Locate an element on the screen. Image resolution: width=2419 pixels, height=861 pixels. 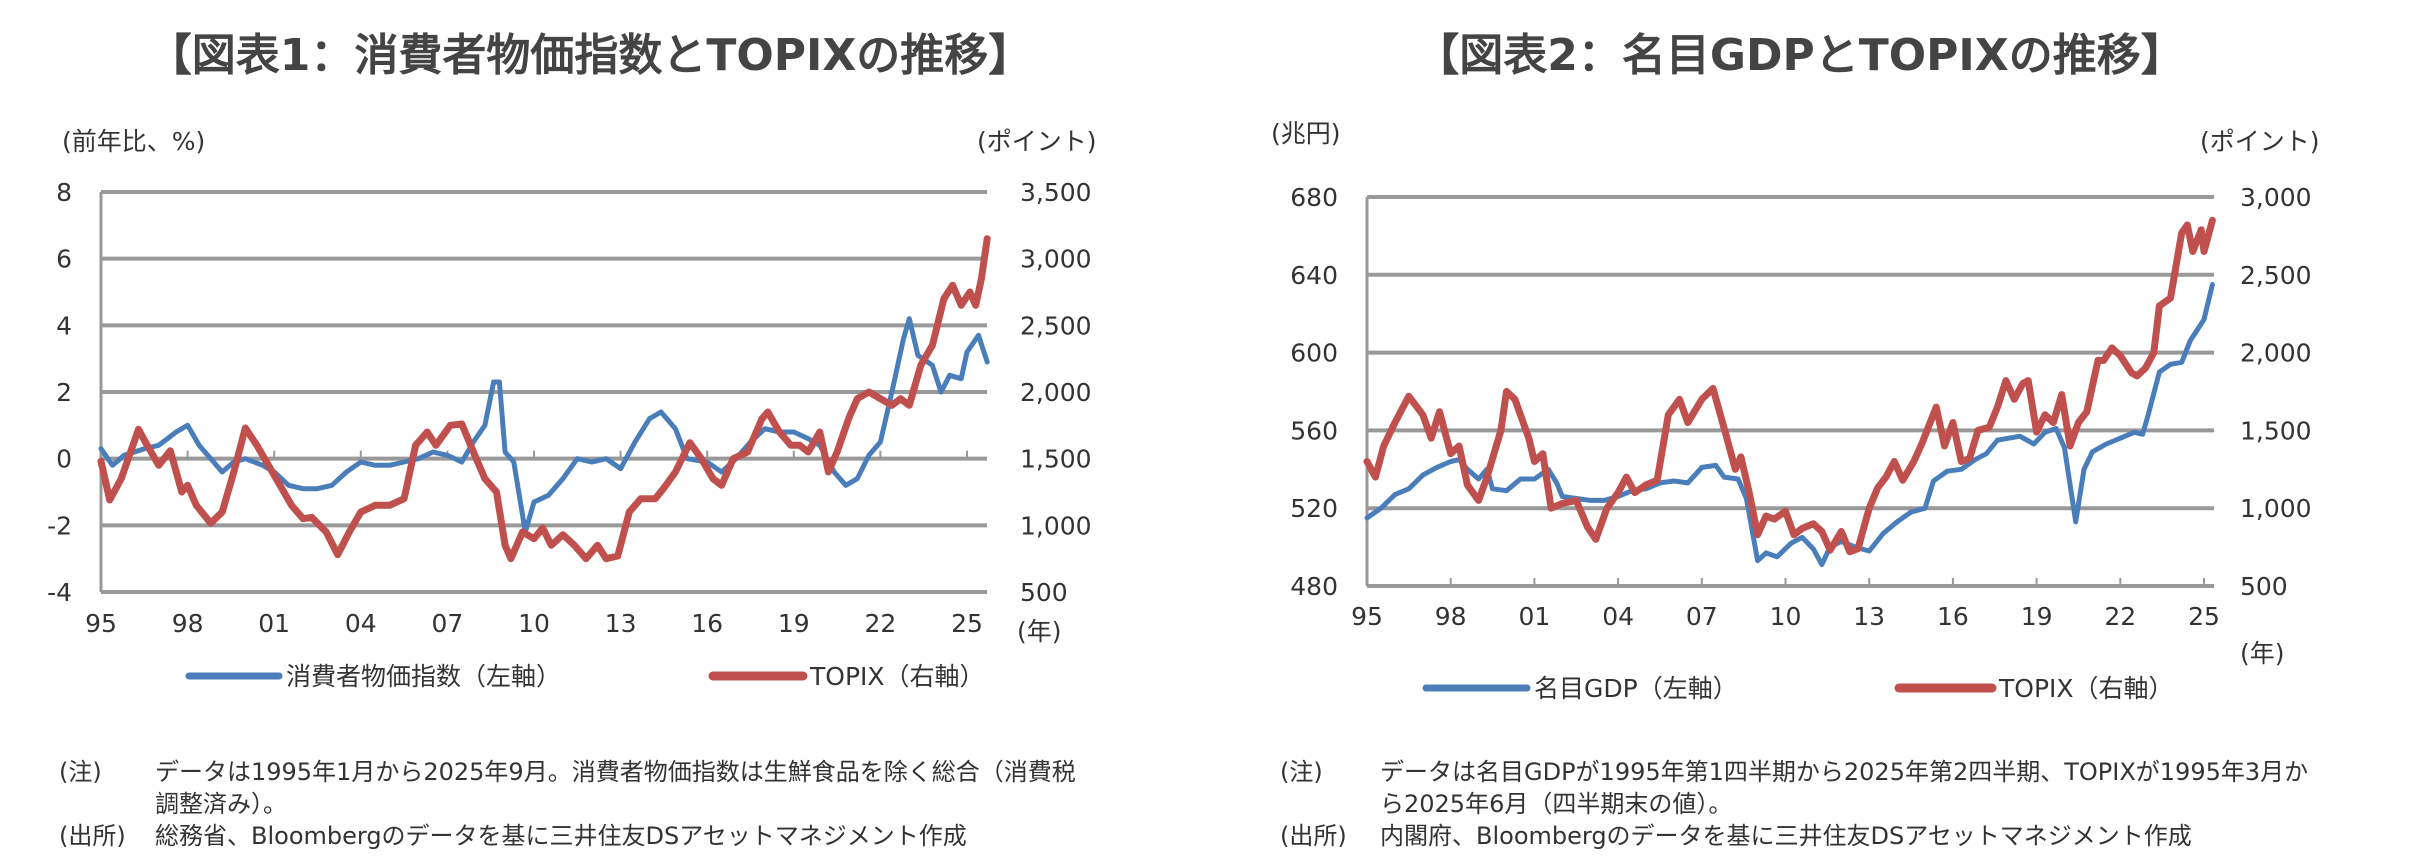
chart2-legend-label-topix: TOPIX（右軸） is located at coordinates (2086, 688).